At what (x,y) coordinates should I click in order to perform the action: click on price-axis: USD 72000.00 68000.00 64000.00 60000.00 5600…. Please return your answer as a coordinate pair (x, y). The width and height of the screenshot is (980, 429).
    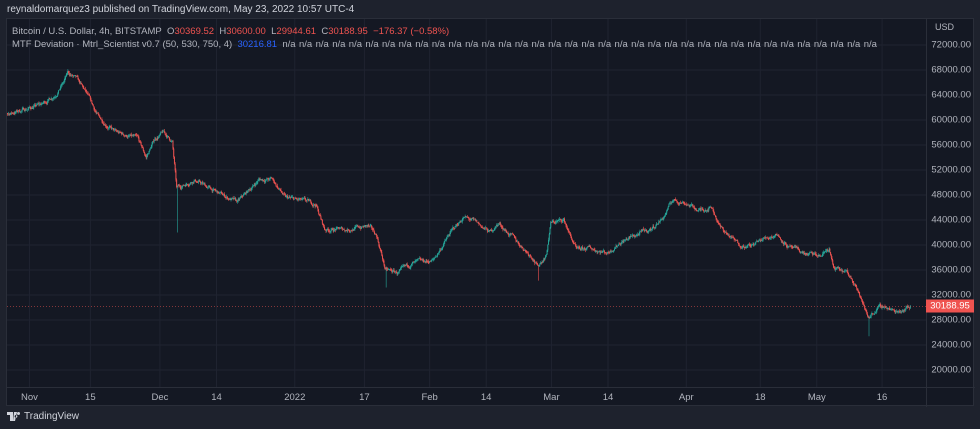
    Looking at the image, I should click on (950, 203).